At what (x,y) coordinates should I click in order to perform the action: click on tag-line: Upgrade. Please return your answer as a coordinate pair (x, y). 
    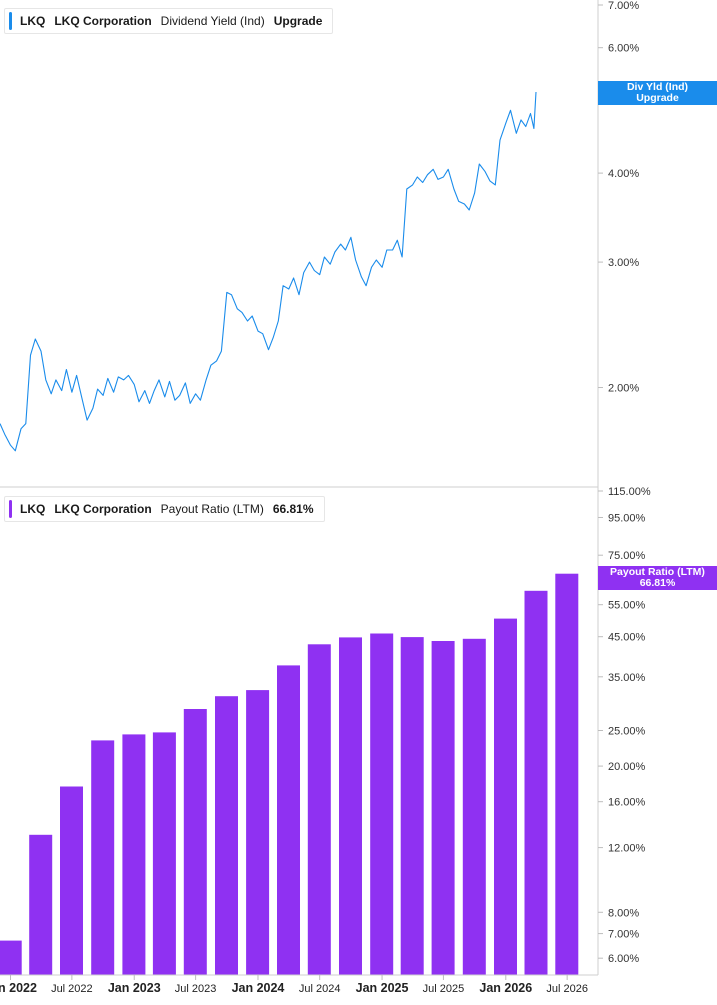
    Looking at the image, I should click on (657, 97).